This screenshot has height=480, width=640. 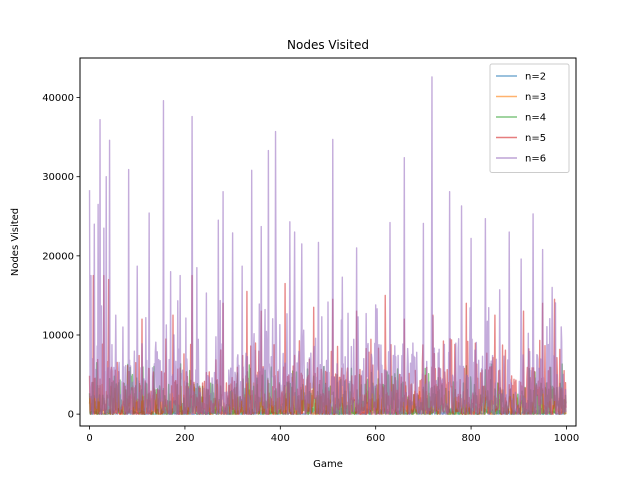 What do you see at coordinates (535, 159) in the screenshot?
I see `legend-label: n=6` at bounding box center [535, 159].